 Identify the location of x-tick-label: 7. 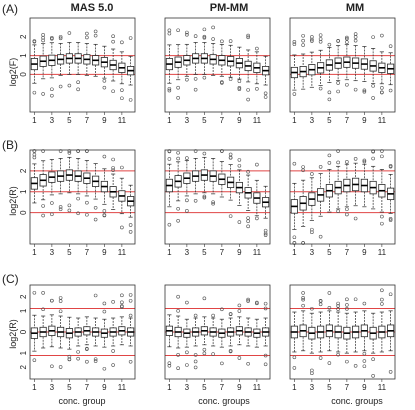
(347, 387).